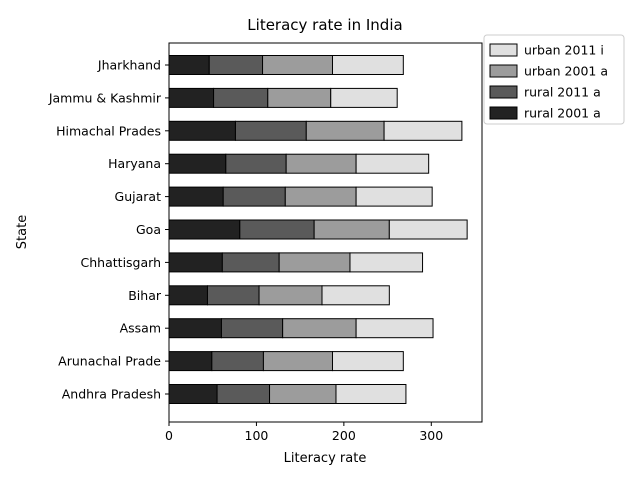  What do you see at coordinates (431, 435) in the screenshot?
I see `x-tick-label: 300` at bounding box center [431, 435].